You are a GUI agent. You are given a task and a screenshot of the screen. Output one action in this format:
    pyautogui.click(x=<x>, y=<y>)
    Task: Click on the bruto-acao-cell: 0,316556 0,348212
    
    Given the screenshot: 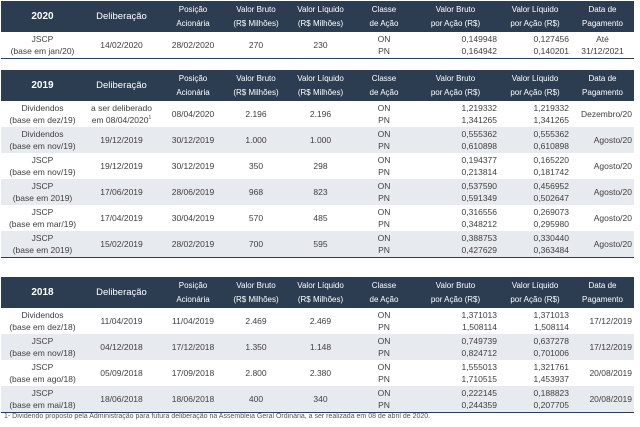 What is the action you would take?
    pyautogui.click(x=455, y=218)
    